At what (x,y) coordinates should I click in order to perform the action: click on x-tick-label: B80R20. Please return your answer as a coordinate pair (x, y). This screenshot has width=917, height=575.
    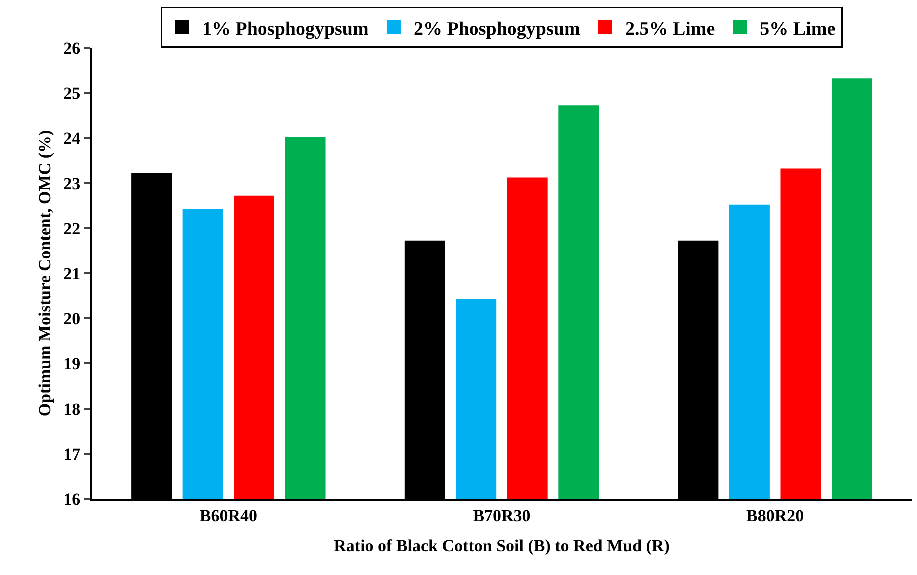
    Looking at the image, I should click on (775, 516).